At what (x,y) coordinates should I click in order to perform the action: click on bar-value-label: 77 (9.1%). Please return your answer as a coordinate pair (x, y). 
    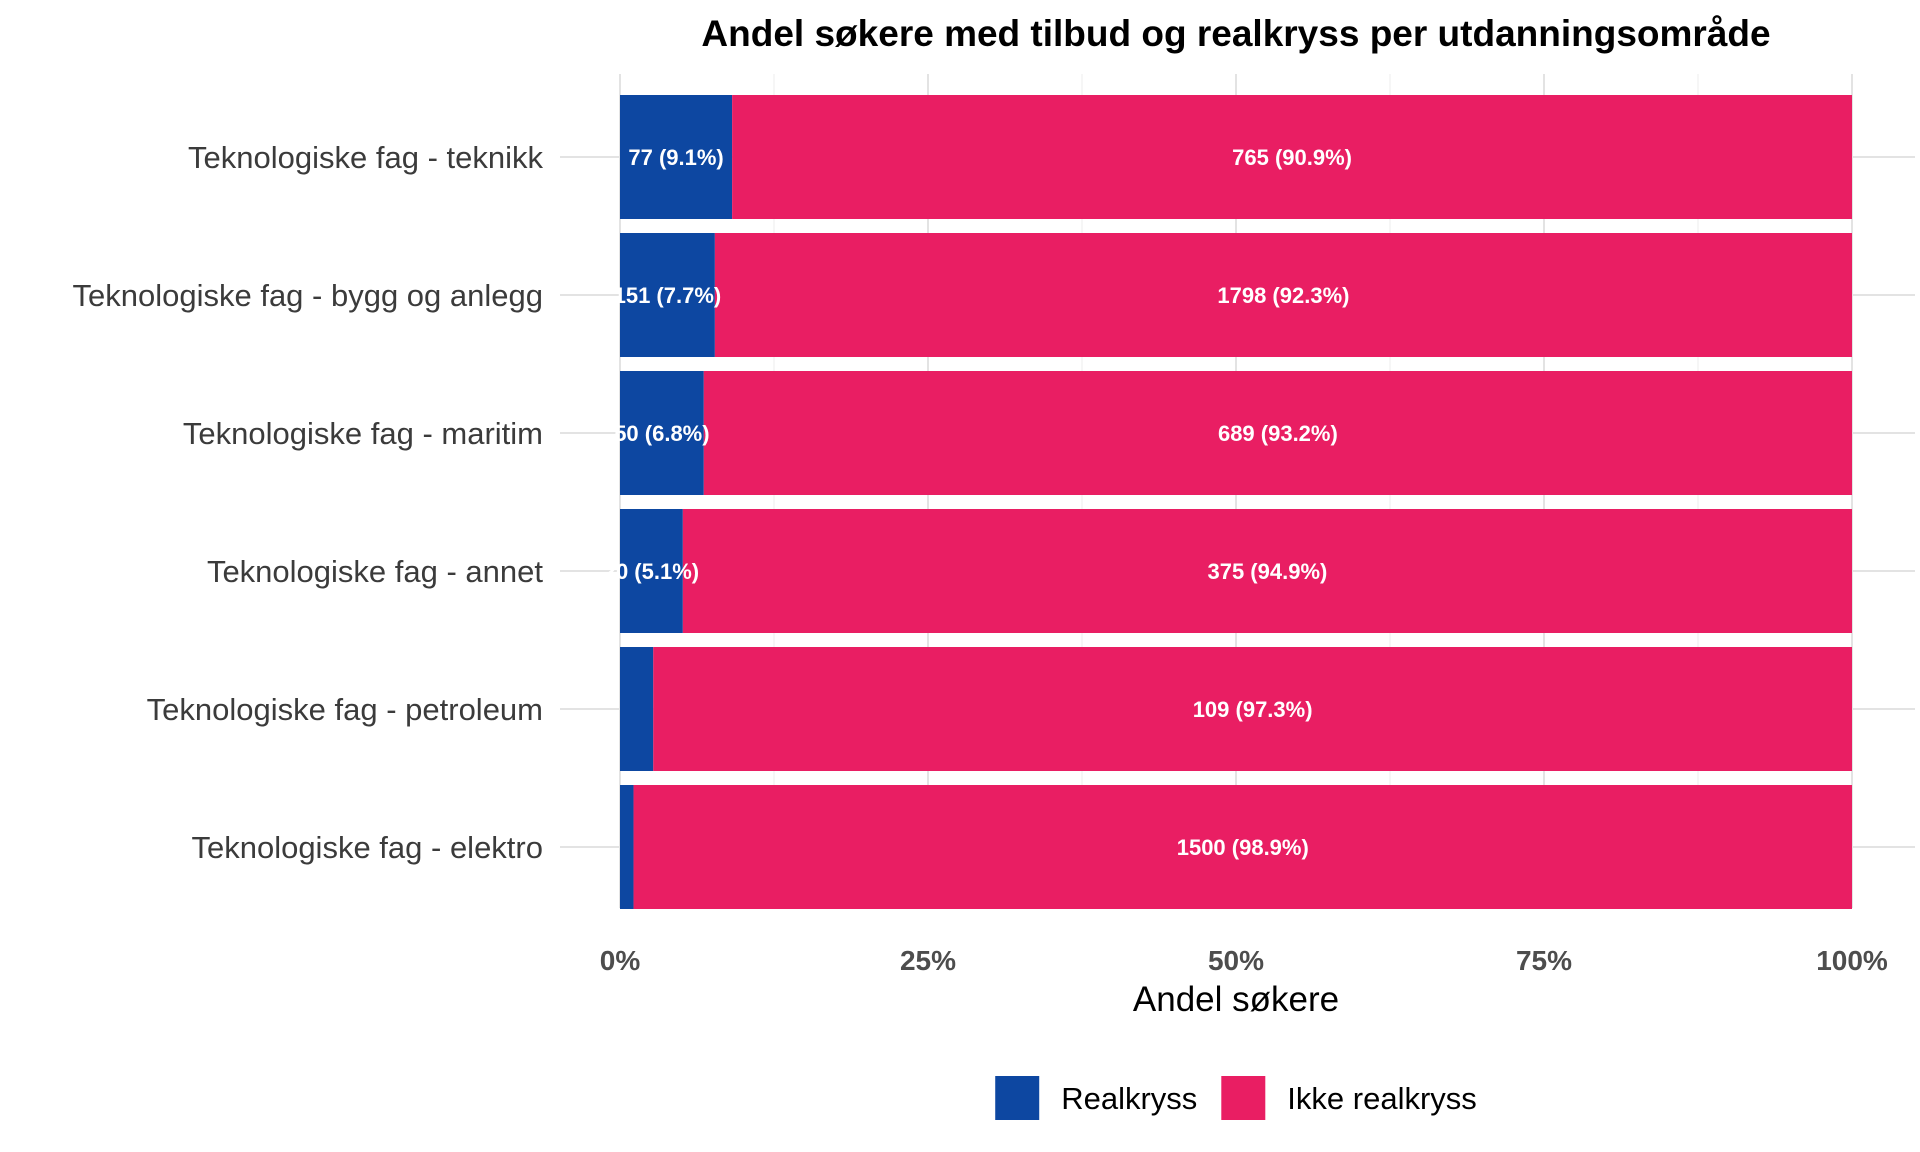
    Looking at the image, I should click on (675, 157).